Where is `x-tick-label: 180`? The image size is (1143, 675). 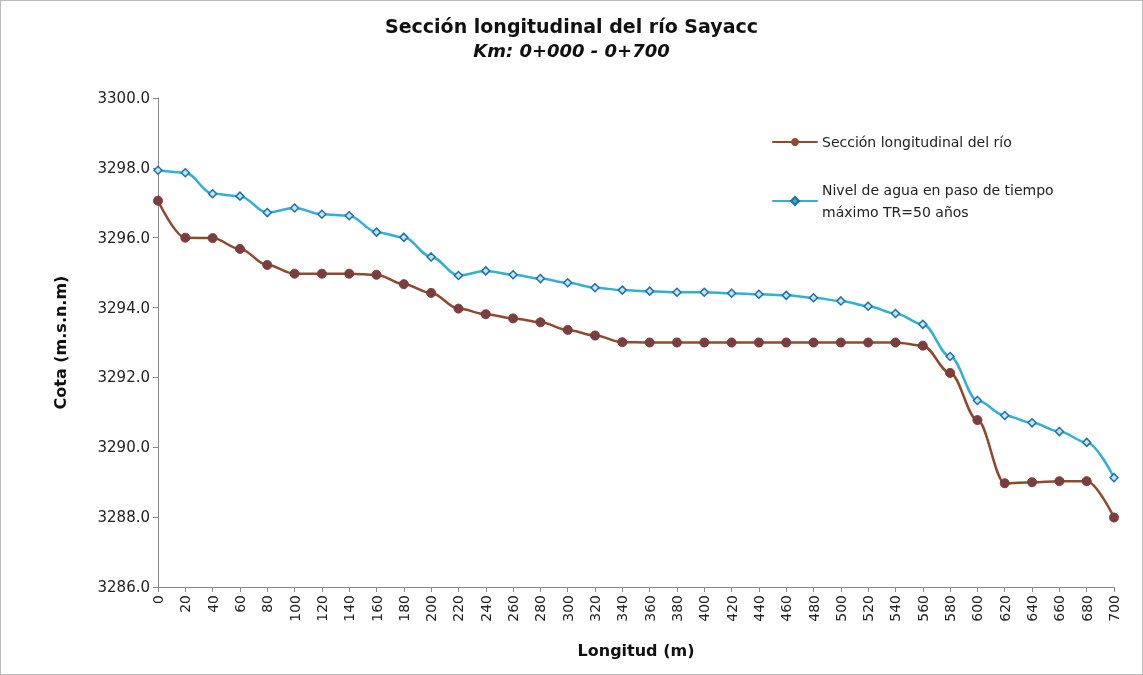 x-tick-label: 180 is located at coordinates (403, 608).